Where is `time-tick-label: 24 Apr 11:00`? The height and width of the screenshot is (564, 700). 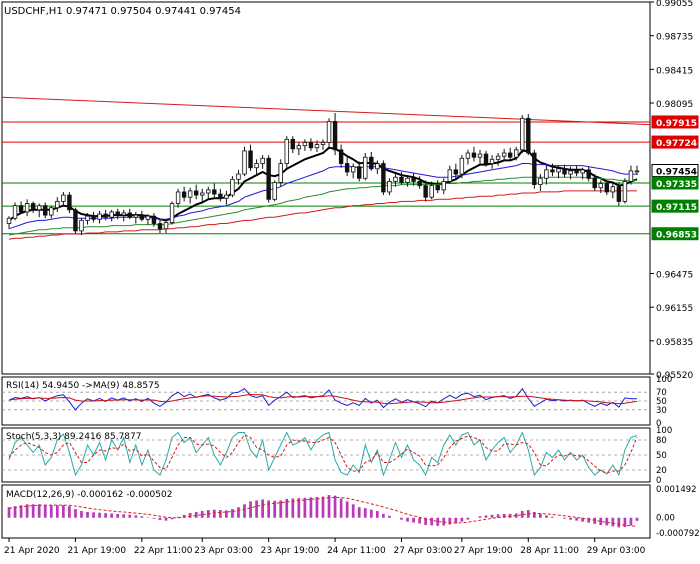
time-tick-label: 24 Apr 11:00 is located at coordinates (356, 551).